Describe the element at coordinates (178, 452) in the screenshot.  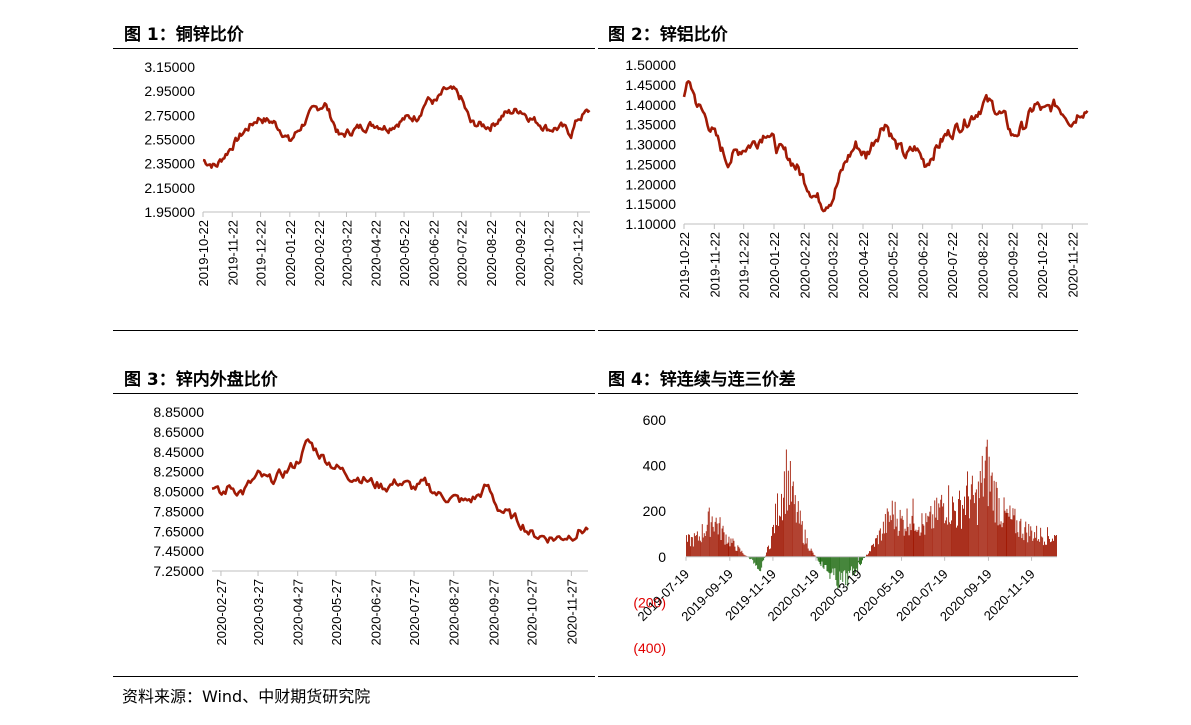
I see `y-tick-label: 8.45000` at that location.